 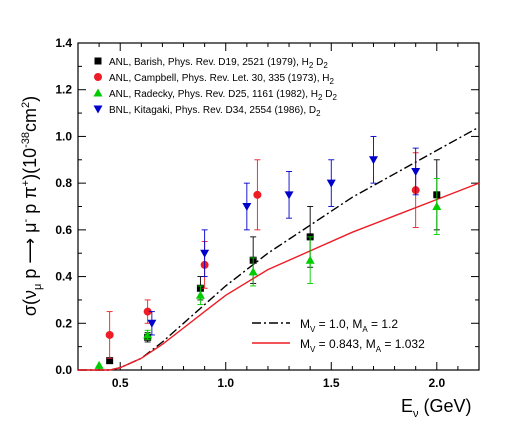 I want to click on y-tick-label: 0.2, so click(x=63, y=323).